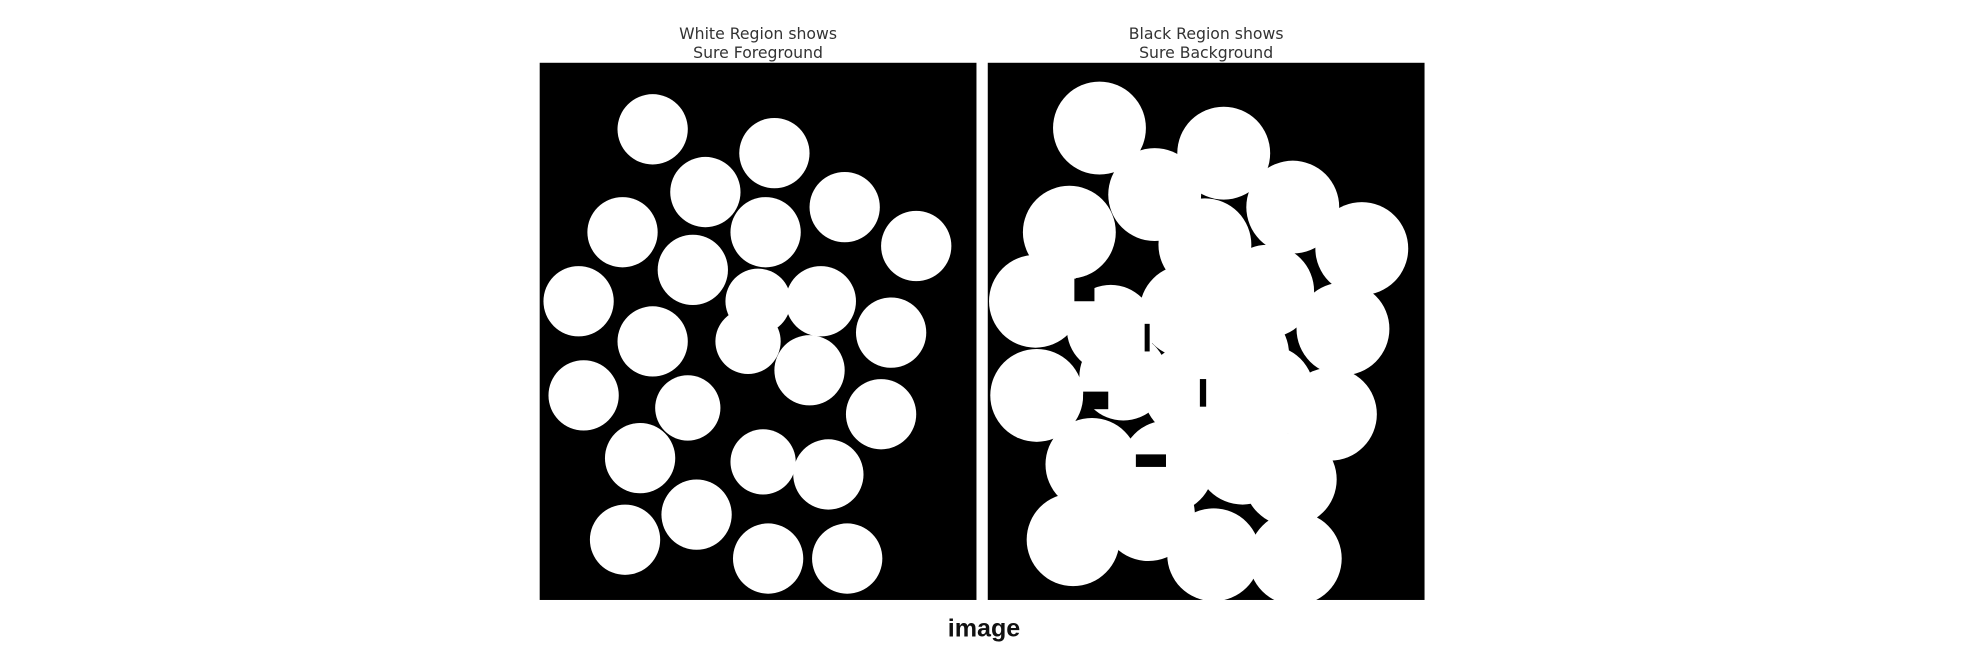 The image size is (1968, 664). Describe the element at coordinates (758, 33) in the screenshot. I see `panel-title: White Region shows` at that location.